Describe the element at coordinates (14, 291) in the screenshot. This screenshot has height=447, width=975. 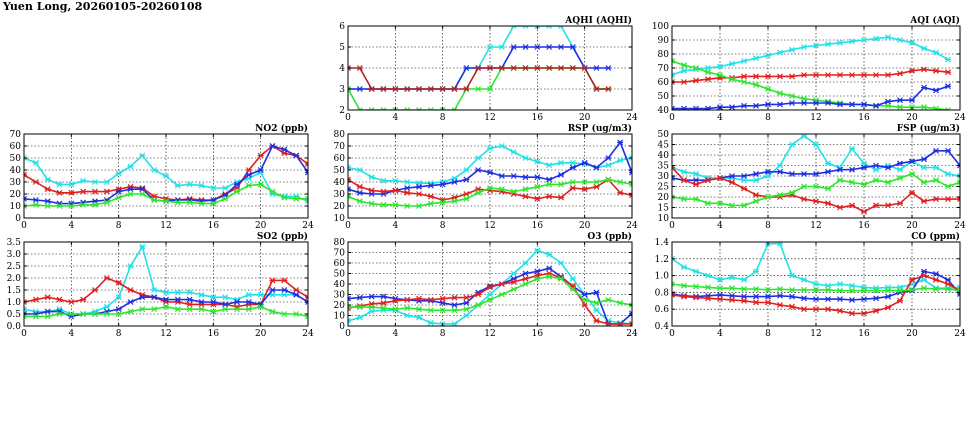
I see `y-tick-label: 1.5` at that location.